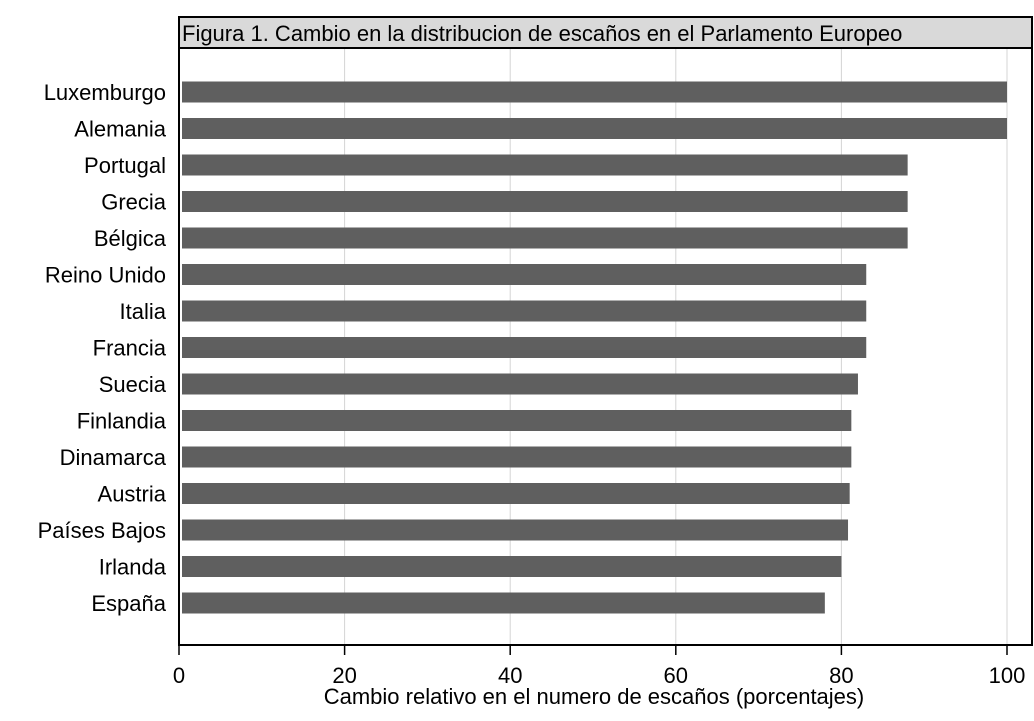  I want to click on chart-title-box, so click(605, 32).